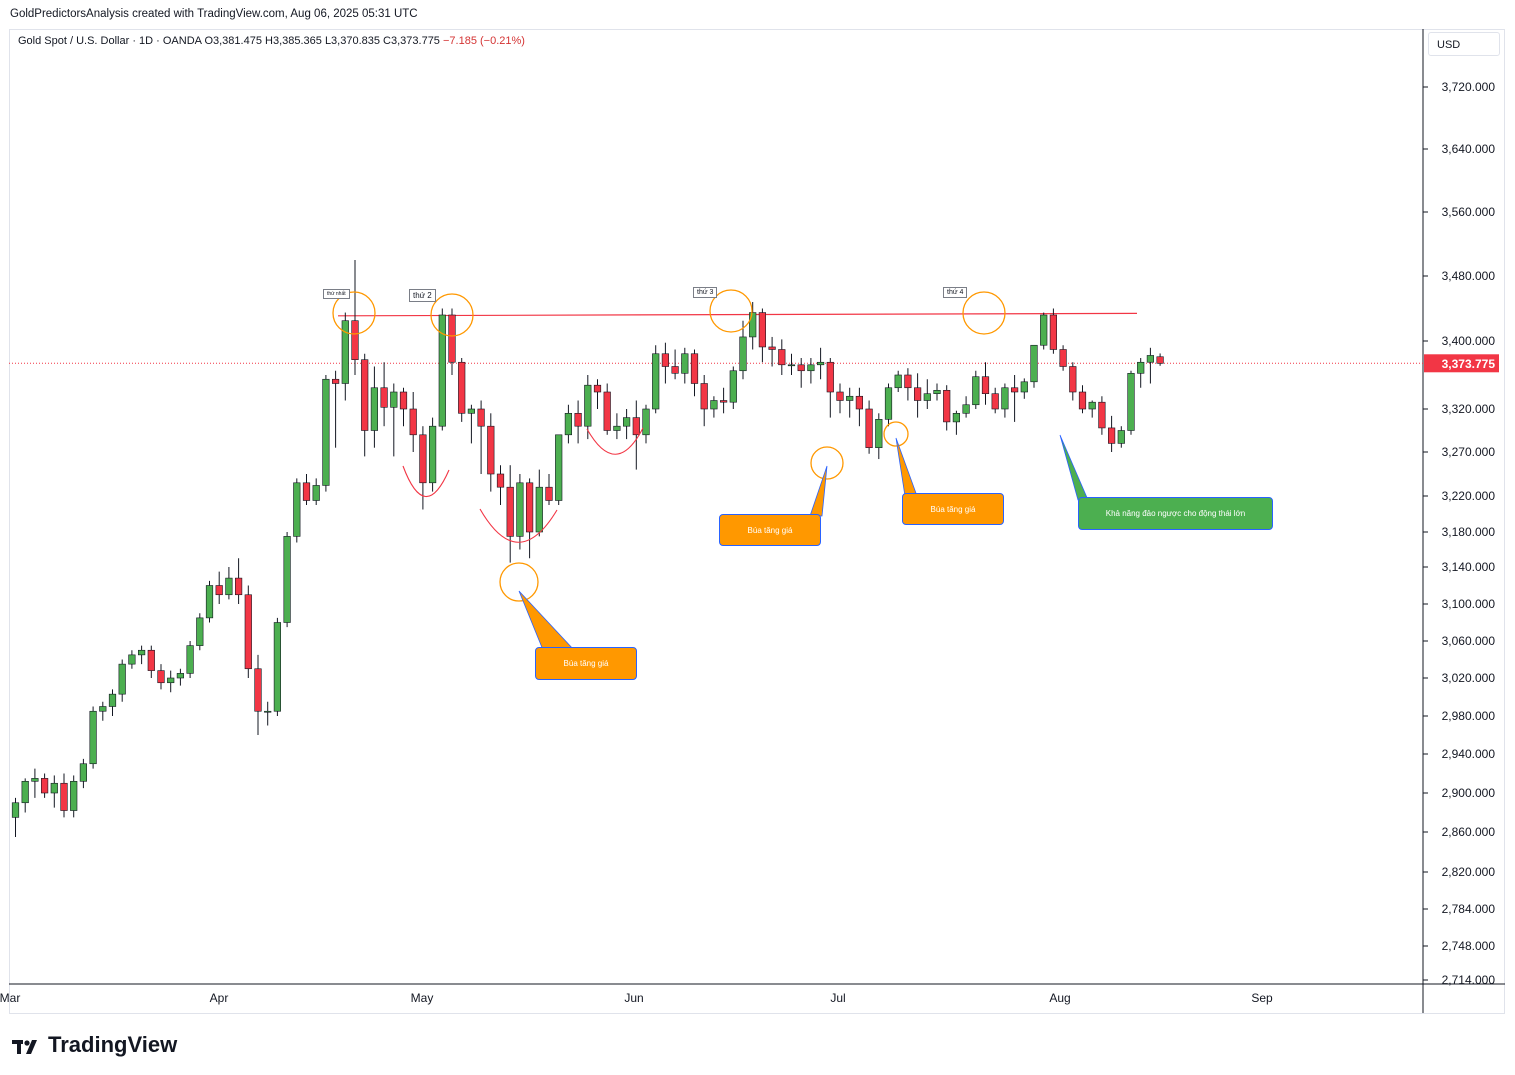 The image size is (1515, 1075). I want to click on tradingview-brand: TradingView, so click(94, 1045).